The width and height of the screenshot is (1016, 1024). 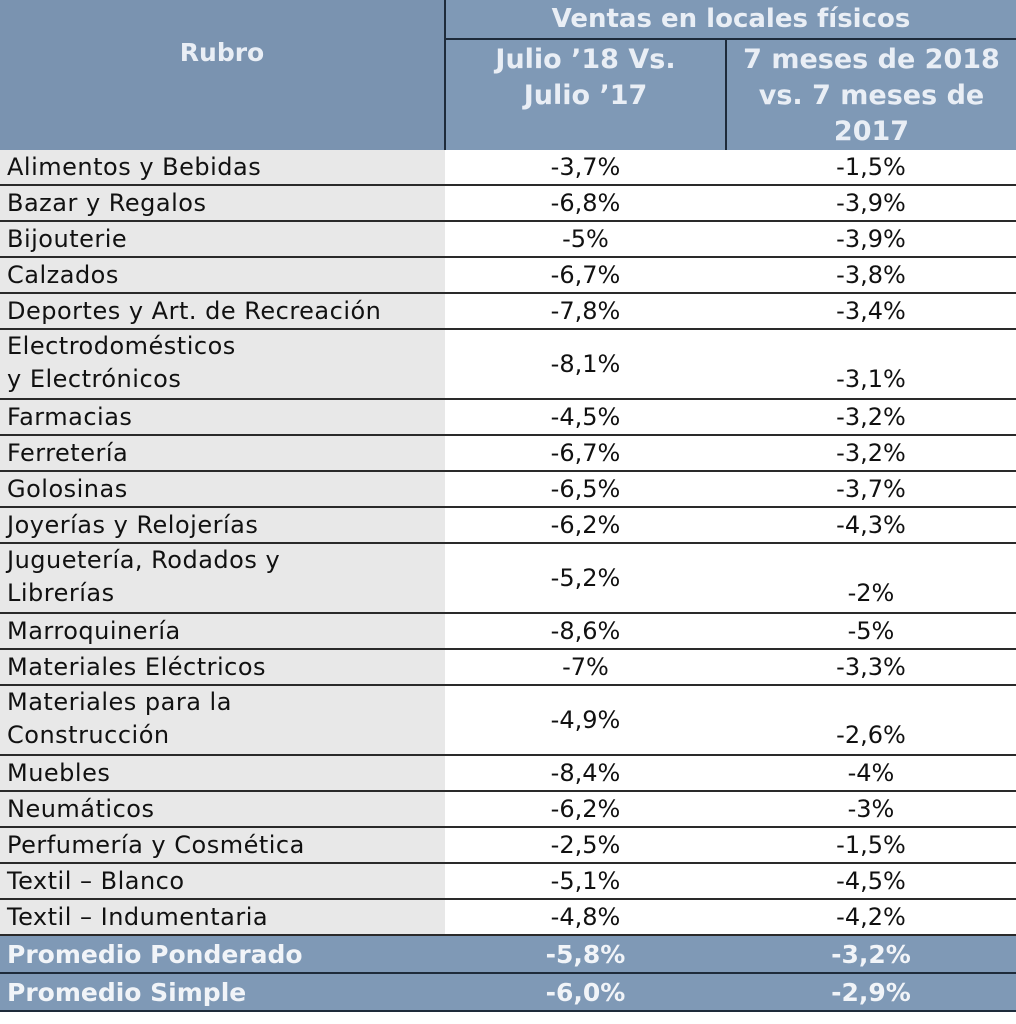 I want to click on row-julio-value: -8,6%, so click(x=585, y=631).